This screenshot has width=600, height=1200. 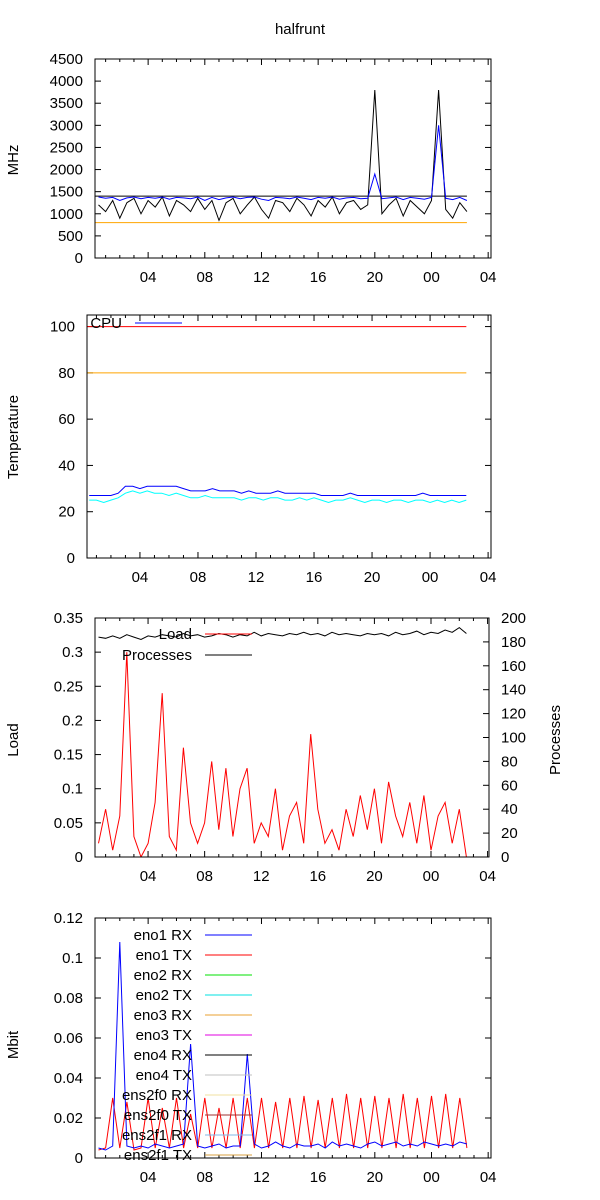 What do you see at coordinates (66, 192) in the screenshot?
I see `y-tick-label: 1500` at bounding box center [66, 192].